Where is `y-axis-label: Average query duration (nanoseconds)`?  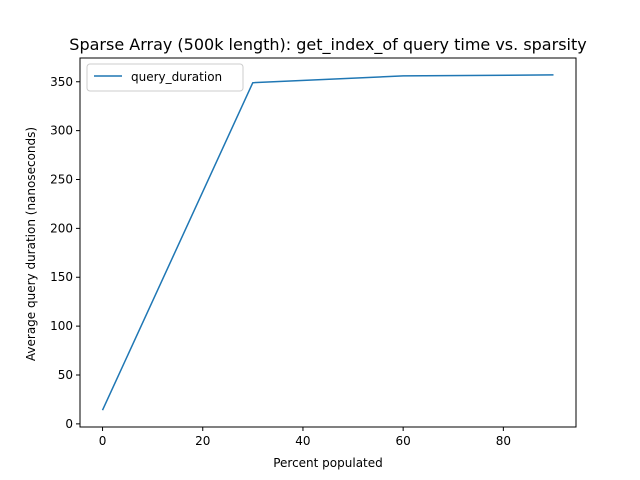 y-axis-label: Average query duration (nanoseconds) is located at coordinates (31, 244).